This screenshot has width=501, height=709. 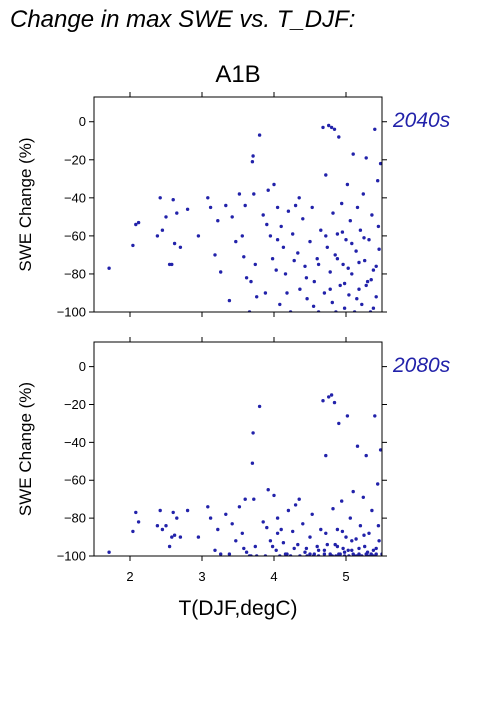 I want to click on y-tick-label: −100, so click(x=71, y=556).